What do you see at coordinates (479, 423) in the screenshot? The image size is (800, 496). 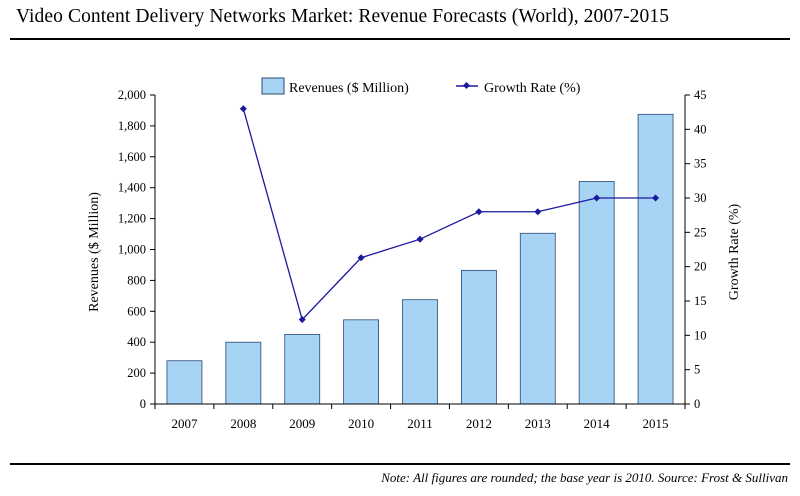 I see `x-tick-label: 2012` at bounding box center [479, 423].